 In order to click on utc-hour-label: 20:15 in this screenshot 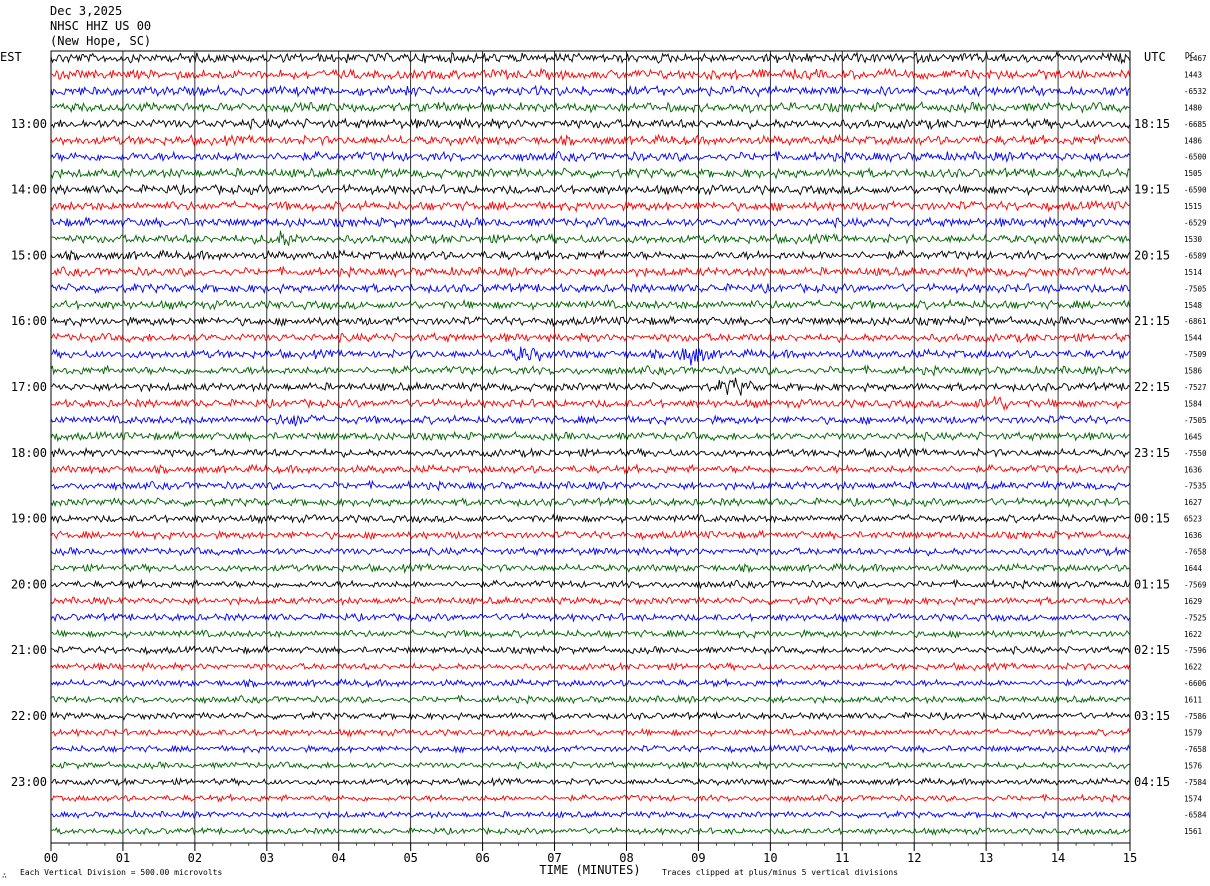, I will do `click(1152, 255)`.